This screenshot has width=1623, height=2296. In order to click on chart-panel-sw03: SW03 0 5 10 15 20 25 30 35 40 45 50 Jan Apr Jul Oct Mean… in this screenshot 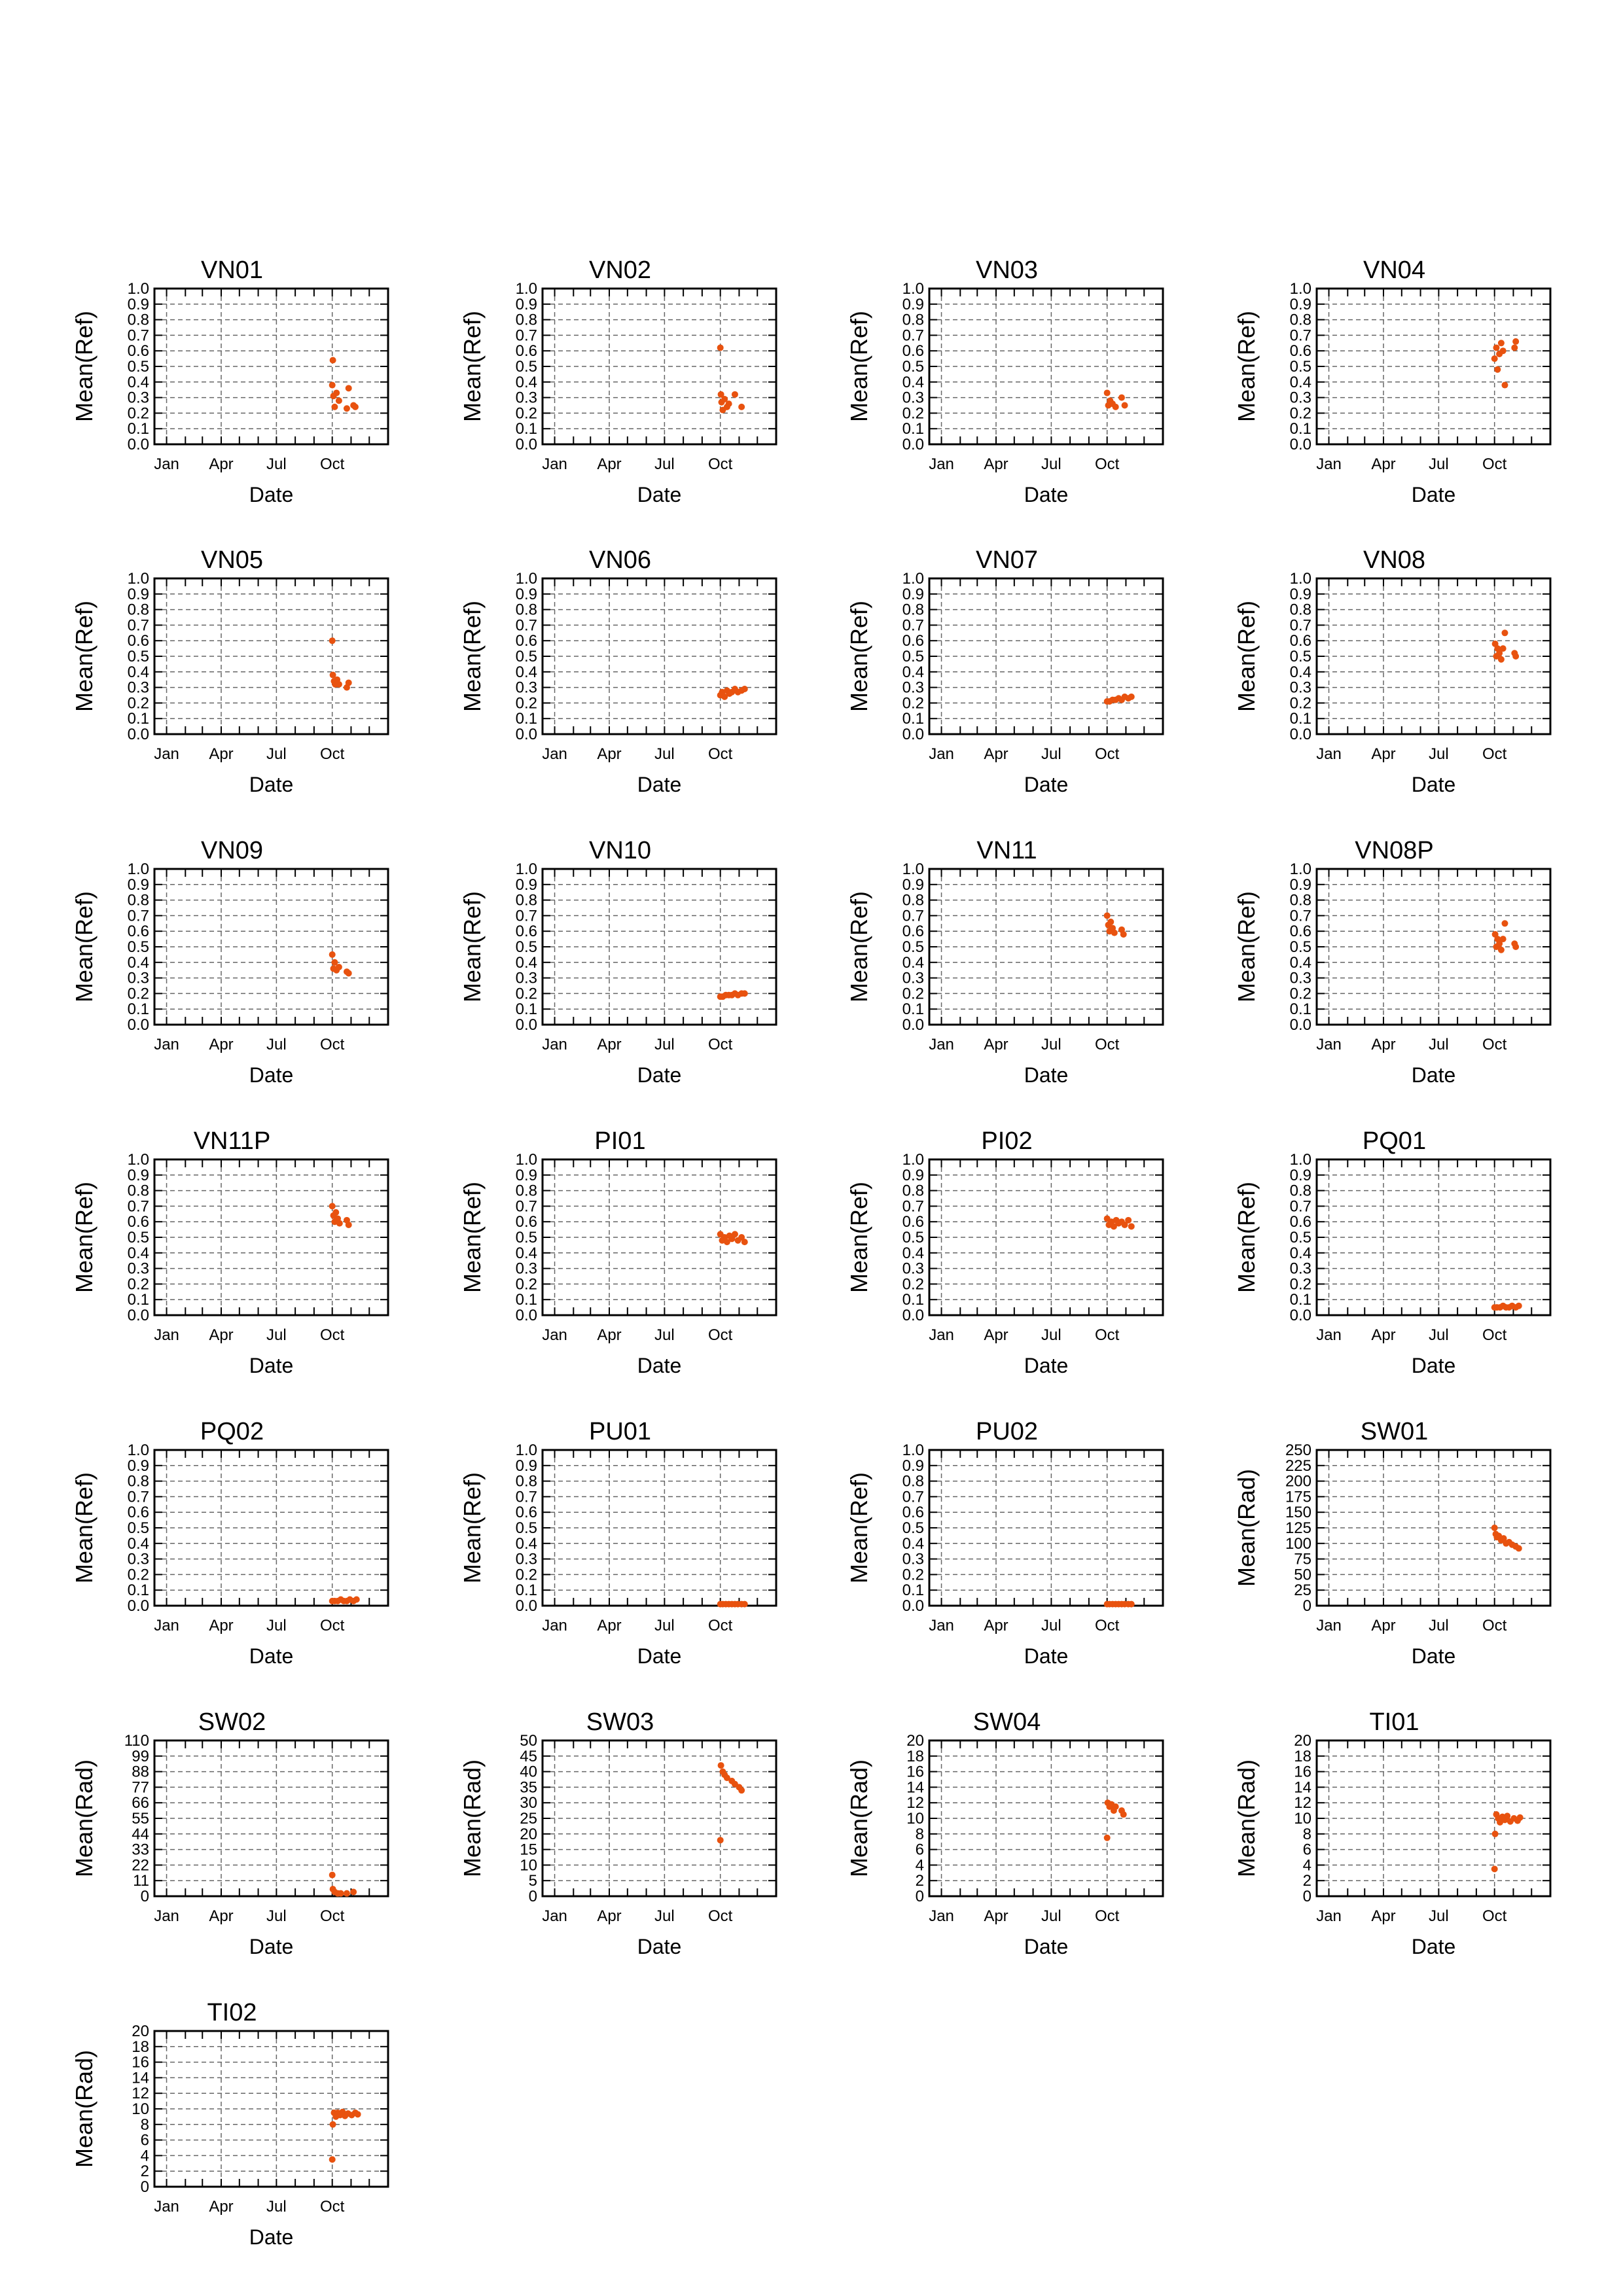, I will do `click(584, 1841)`.